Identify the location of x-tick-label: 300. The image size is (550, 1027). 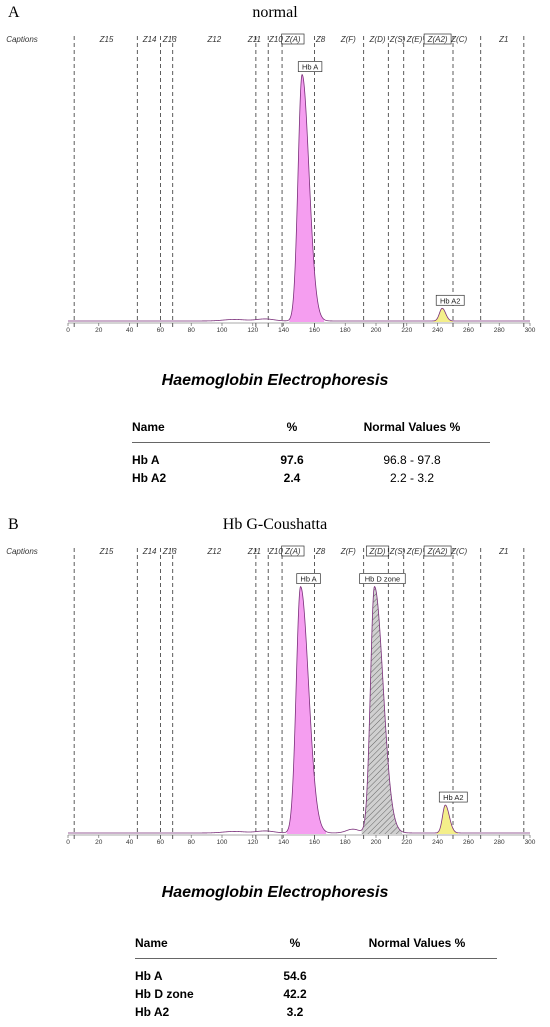
(530, 842).